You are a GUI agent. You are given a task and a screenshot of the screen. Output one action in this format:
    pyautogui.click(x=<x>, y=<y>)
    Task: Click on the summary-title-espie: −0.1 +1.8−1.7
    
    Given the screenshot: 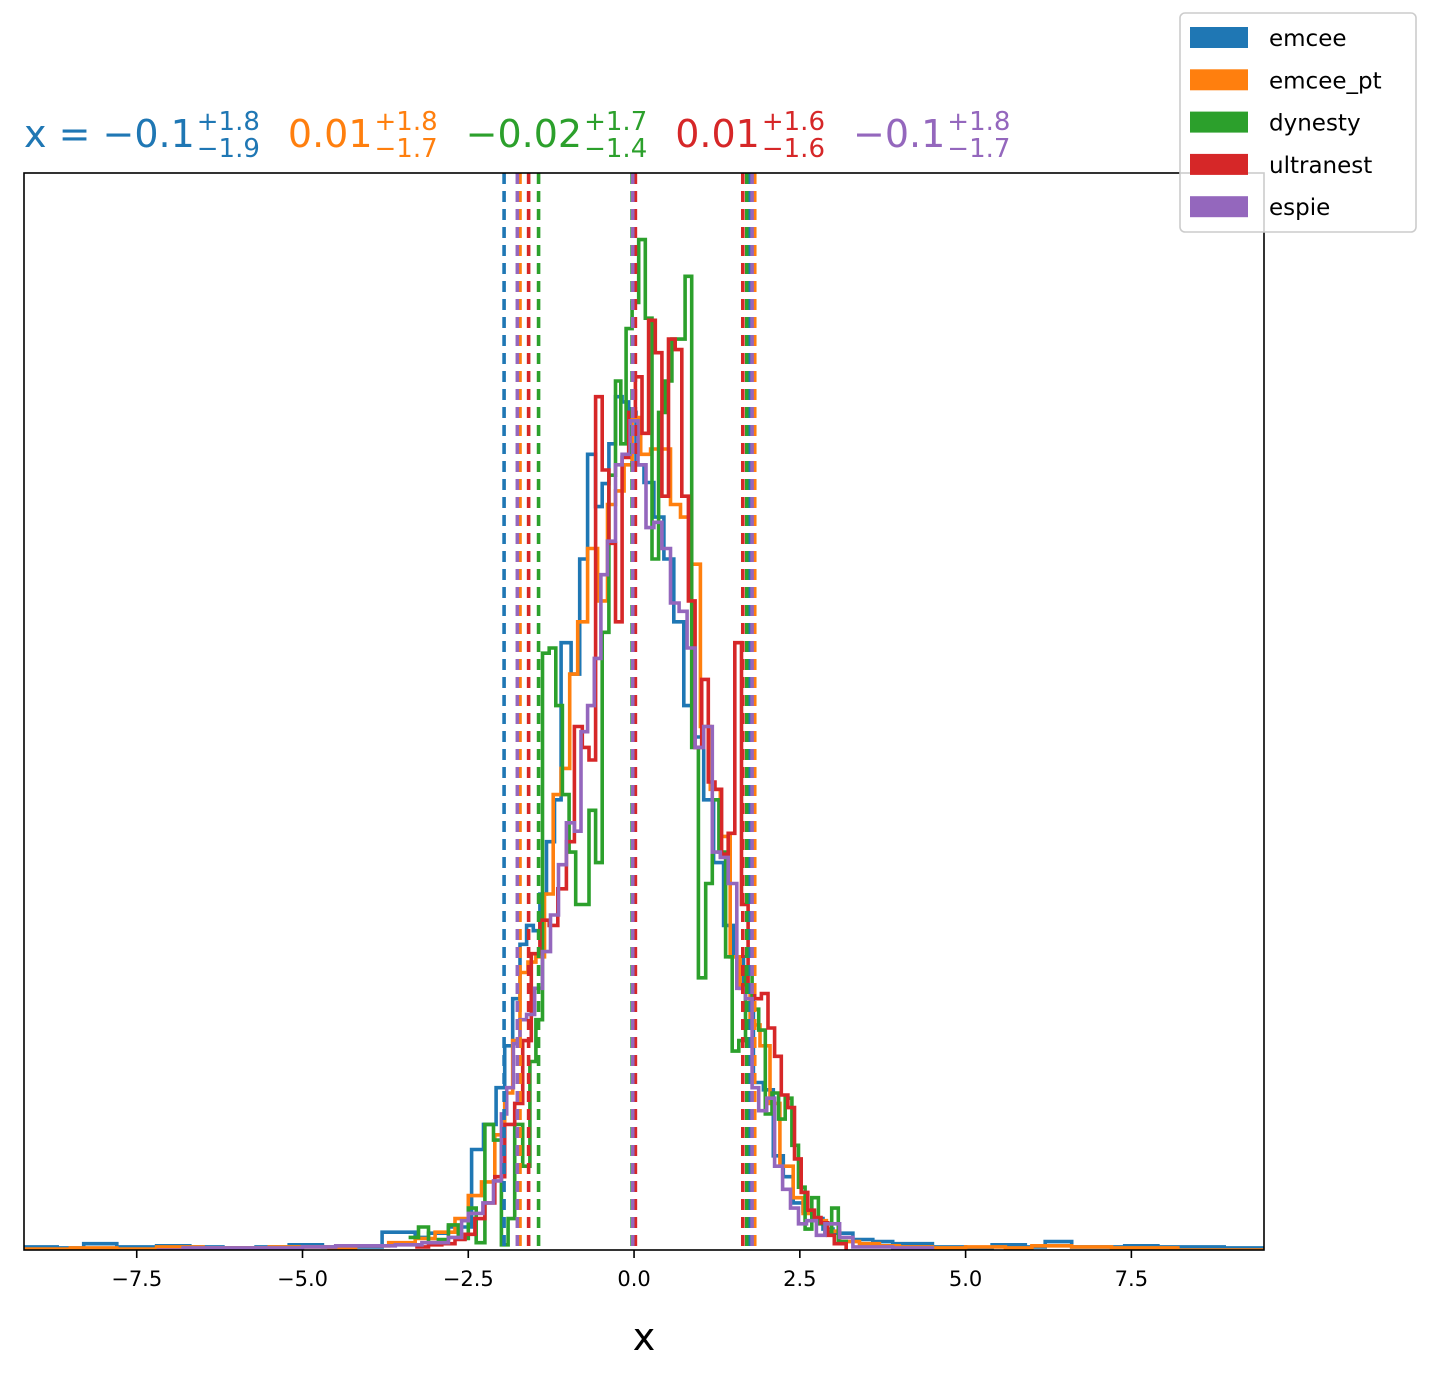 What is the action you would take?
    pyautogui.click(x=931, y=135)
    